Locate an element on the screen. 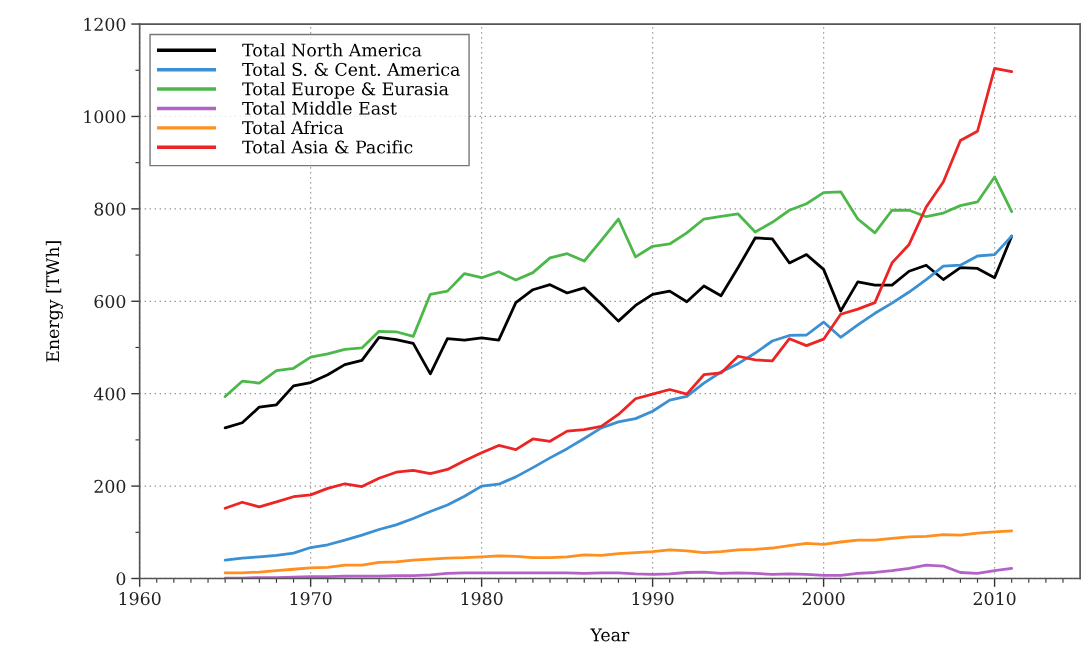  legend-label: Total Africa is located at coordinates (293, 127).